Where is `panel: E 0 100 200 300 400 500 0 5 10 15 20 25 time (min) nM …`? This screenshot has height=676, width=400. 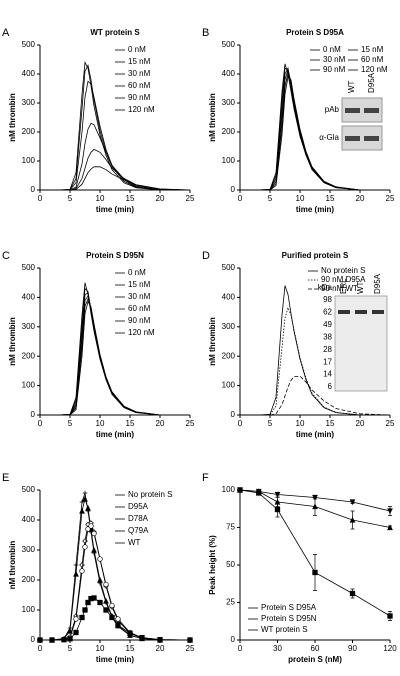 panel: E 0 100 200 300 400 500 0 5 10 15 20 25 time (min) nM … is located at coordinates (98, 568).